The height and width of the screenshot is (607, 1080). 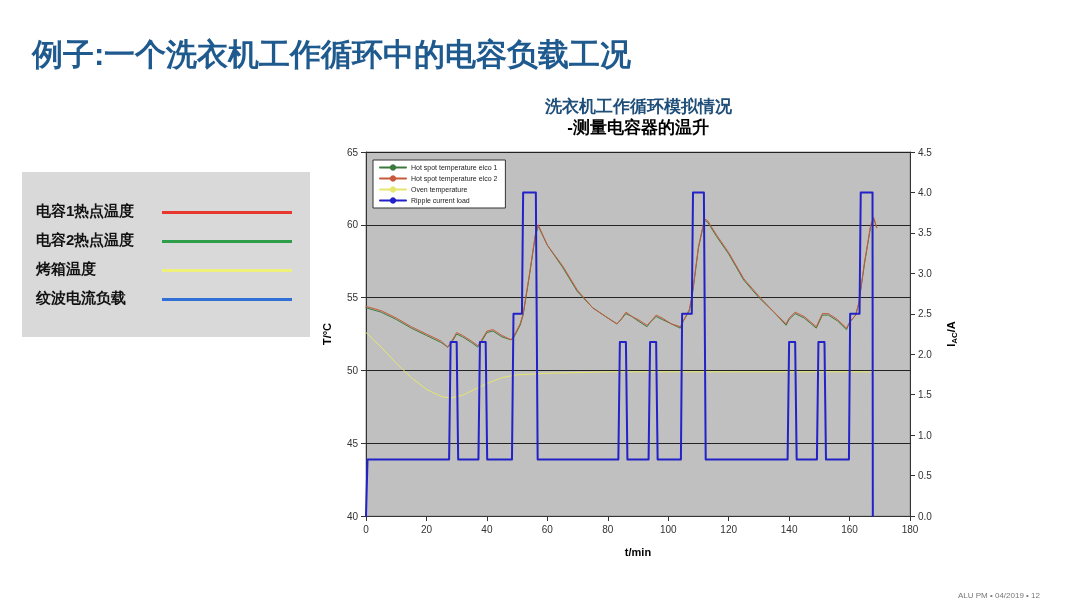 I want to click on y-tick-label: 65, so click(x=352, y=152).